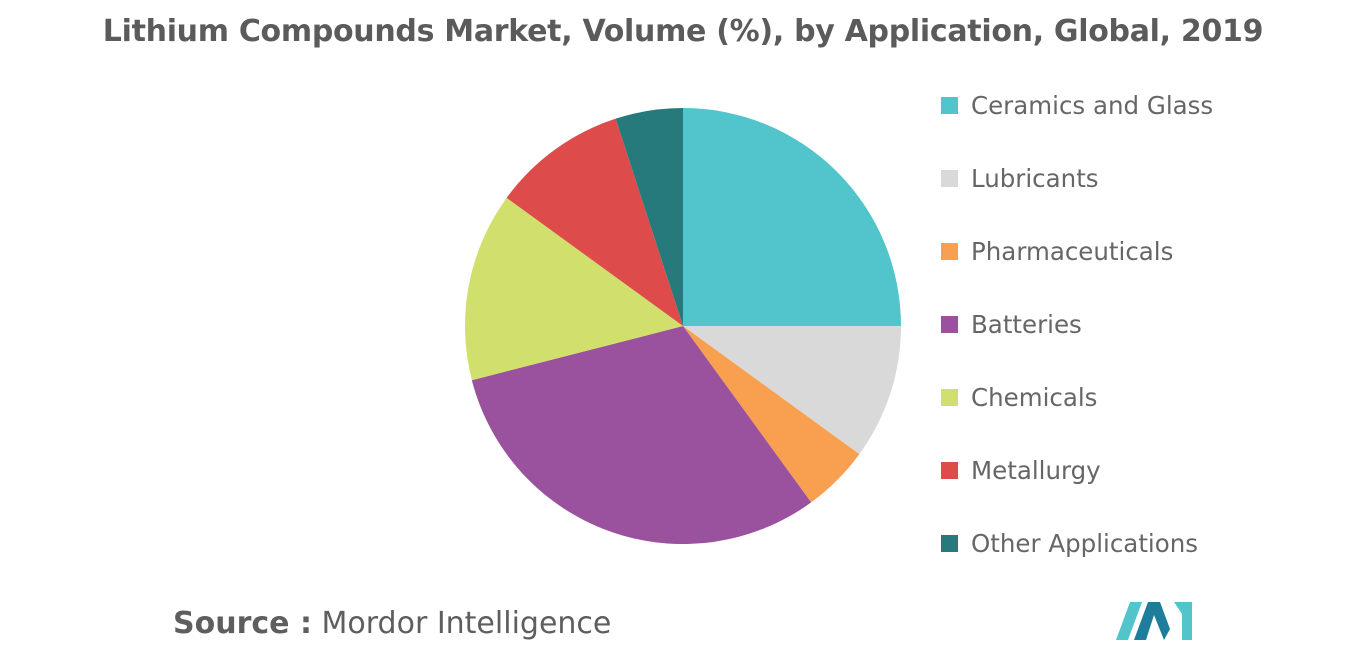 This screenshot has height=655, width=1366. I want to click on legend-item-other-applications: Other Applications, so click(1069, 543).